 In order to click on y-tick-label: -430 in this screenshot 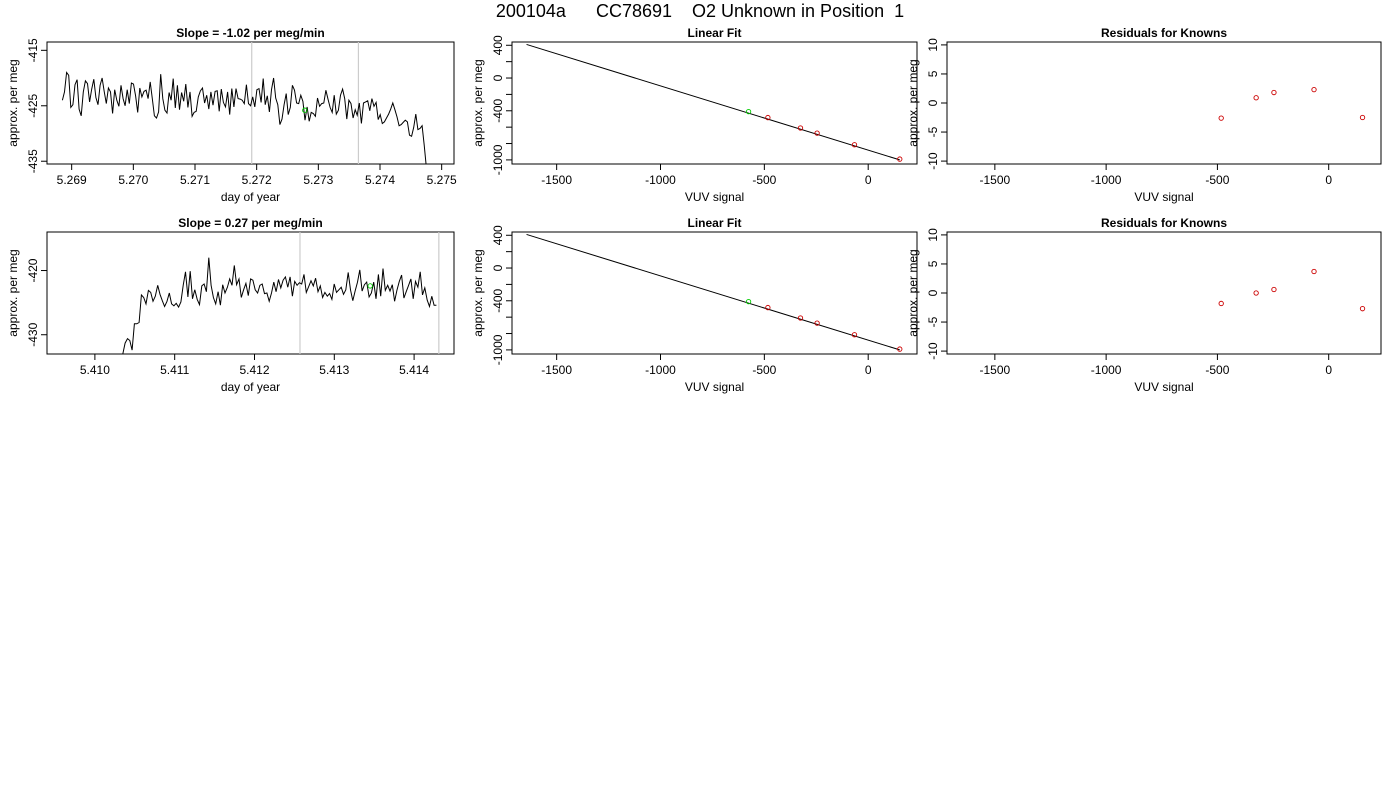, I will do `click(33, 334)`.